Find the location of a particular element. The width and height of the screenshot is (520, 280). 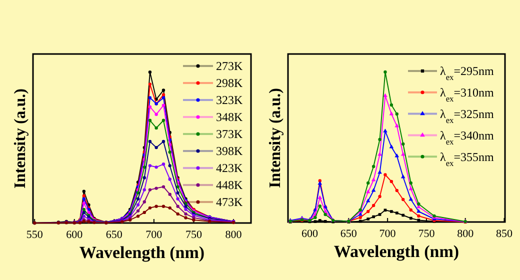

x-axis-title: Wavelength (nm) is located at coordinates (397, 251).